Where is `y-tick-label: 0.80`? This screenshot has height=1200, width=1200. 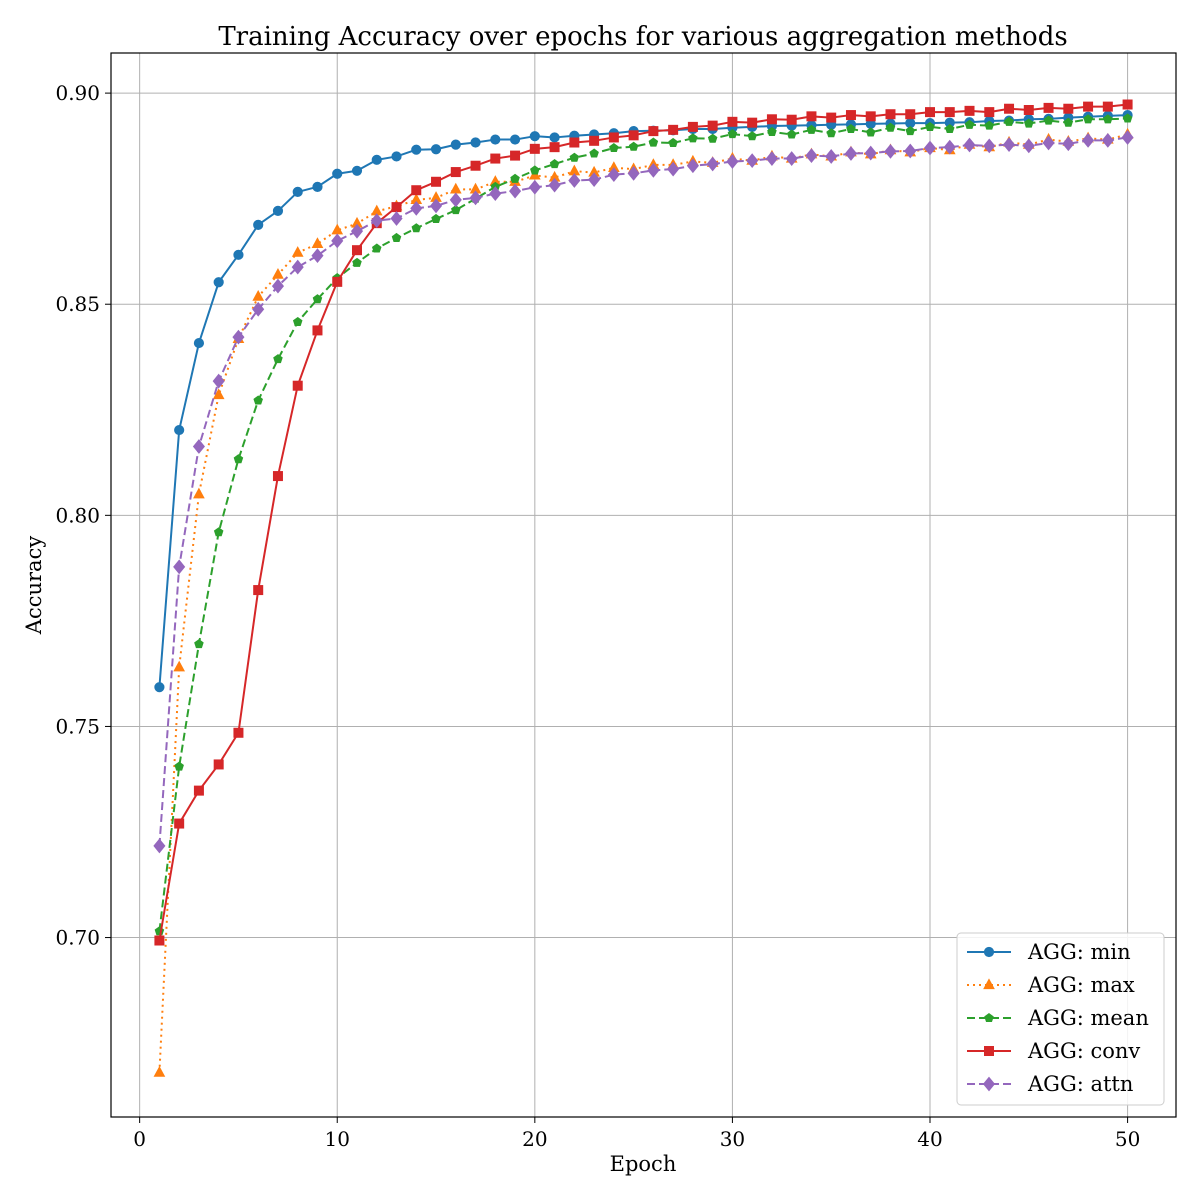 y-tick-label: 0.80 is located at coordinates (77, 515).